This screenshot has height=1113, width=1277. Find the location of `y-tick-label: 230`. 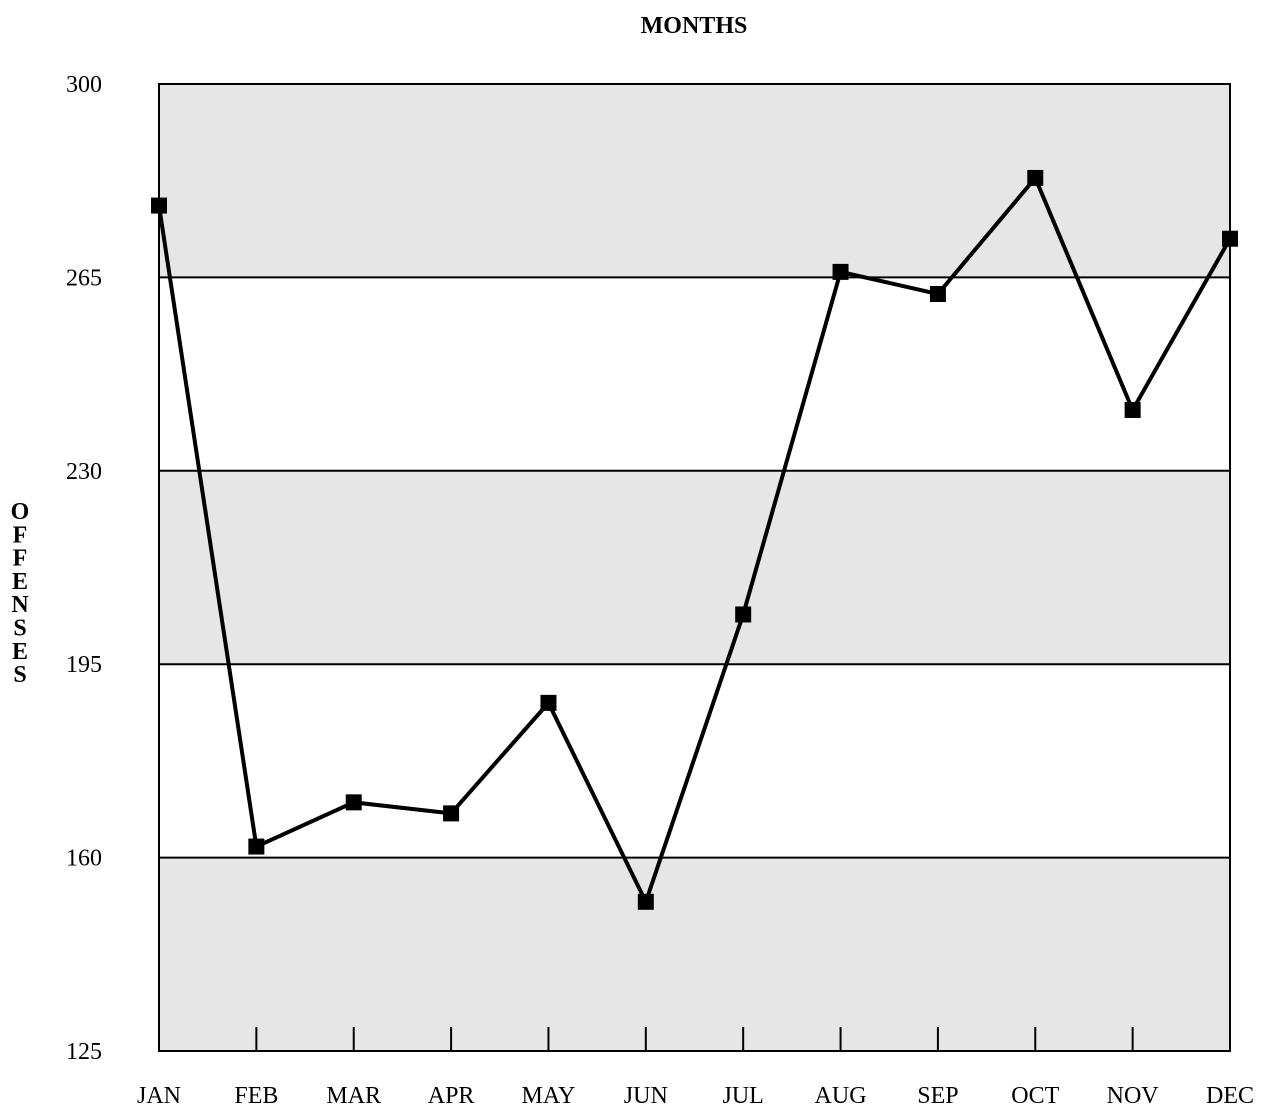

y-tick-label: 230 is located at coordinates (84, 472).